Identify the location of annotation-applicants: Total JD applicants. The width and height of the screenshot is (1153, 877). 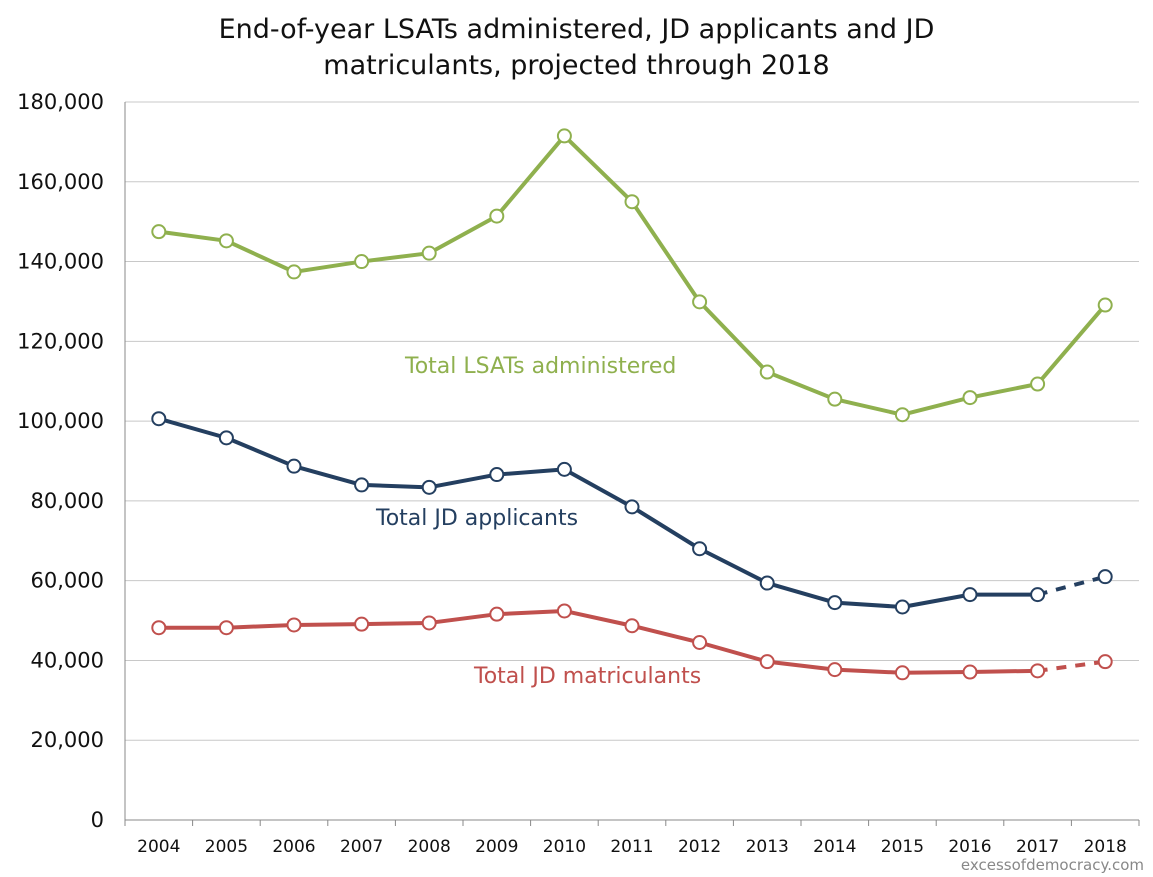
(476, 518).